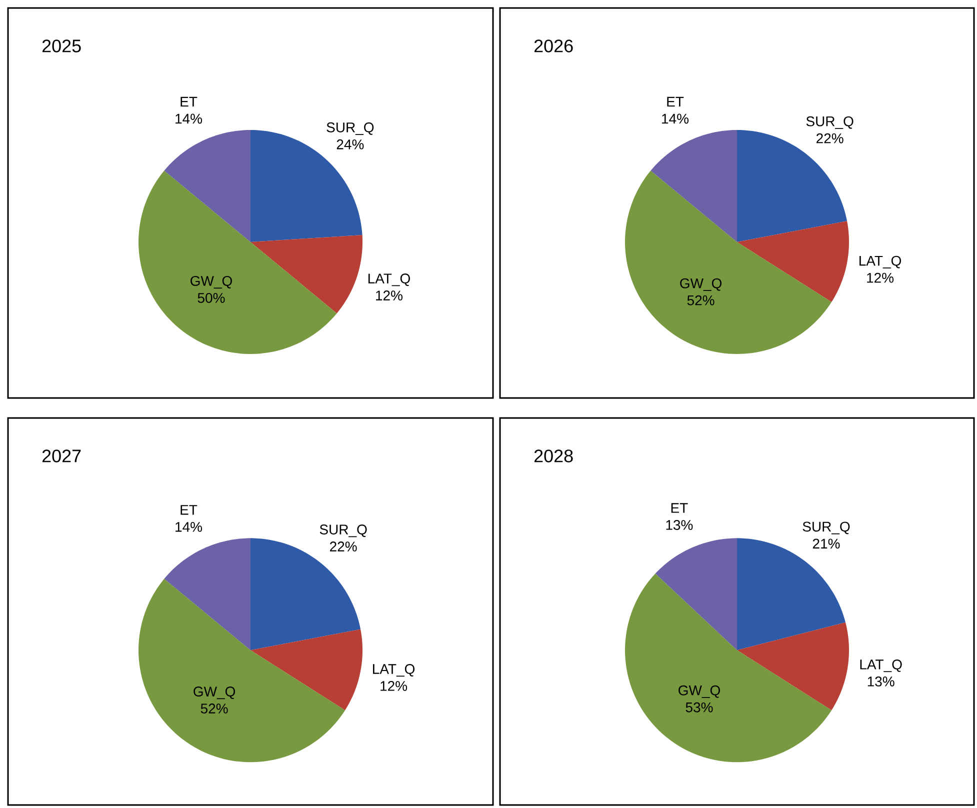 The height and width of the screenshot is (808, 977). Describe the element at coordinates (699, 707) in the screenshot. I see `data-label: 53%` at that location.